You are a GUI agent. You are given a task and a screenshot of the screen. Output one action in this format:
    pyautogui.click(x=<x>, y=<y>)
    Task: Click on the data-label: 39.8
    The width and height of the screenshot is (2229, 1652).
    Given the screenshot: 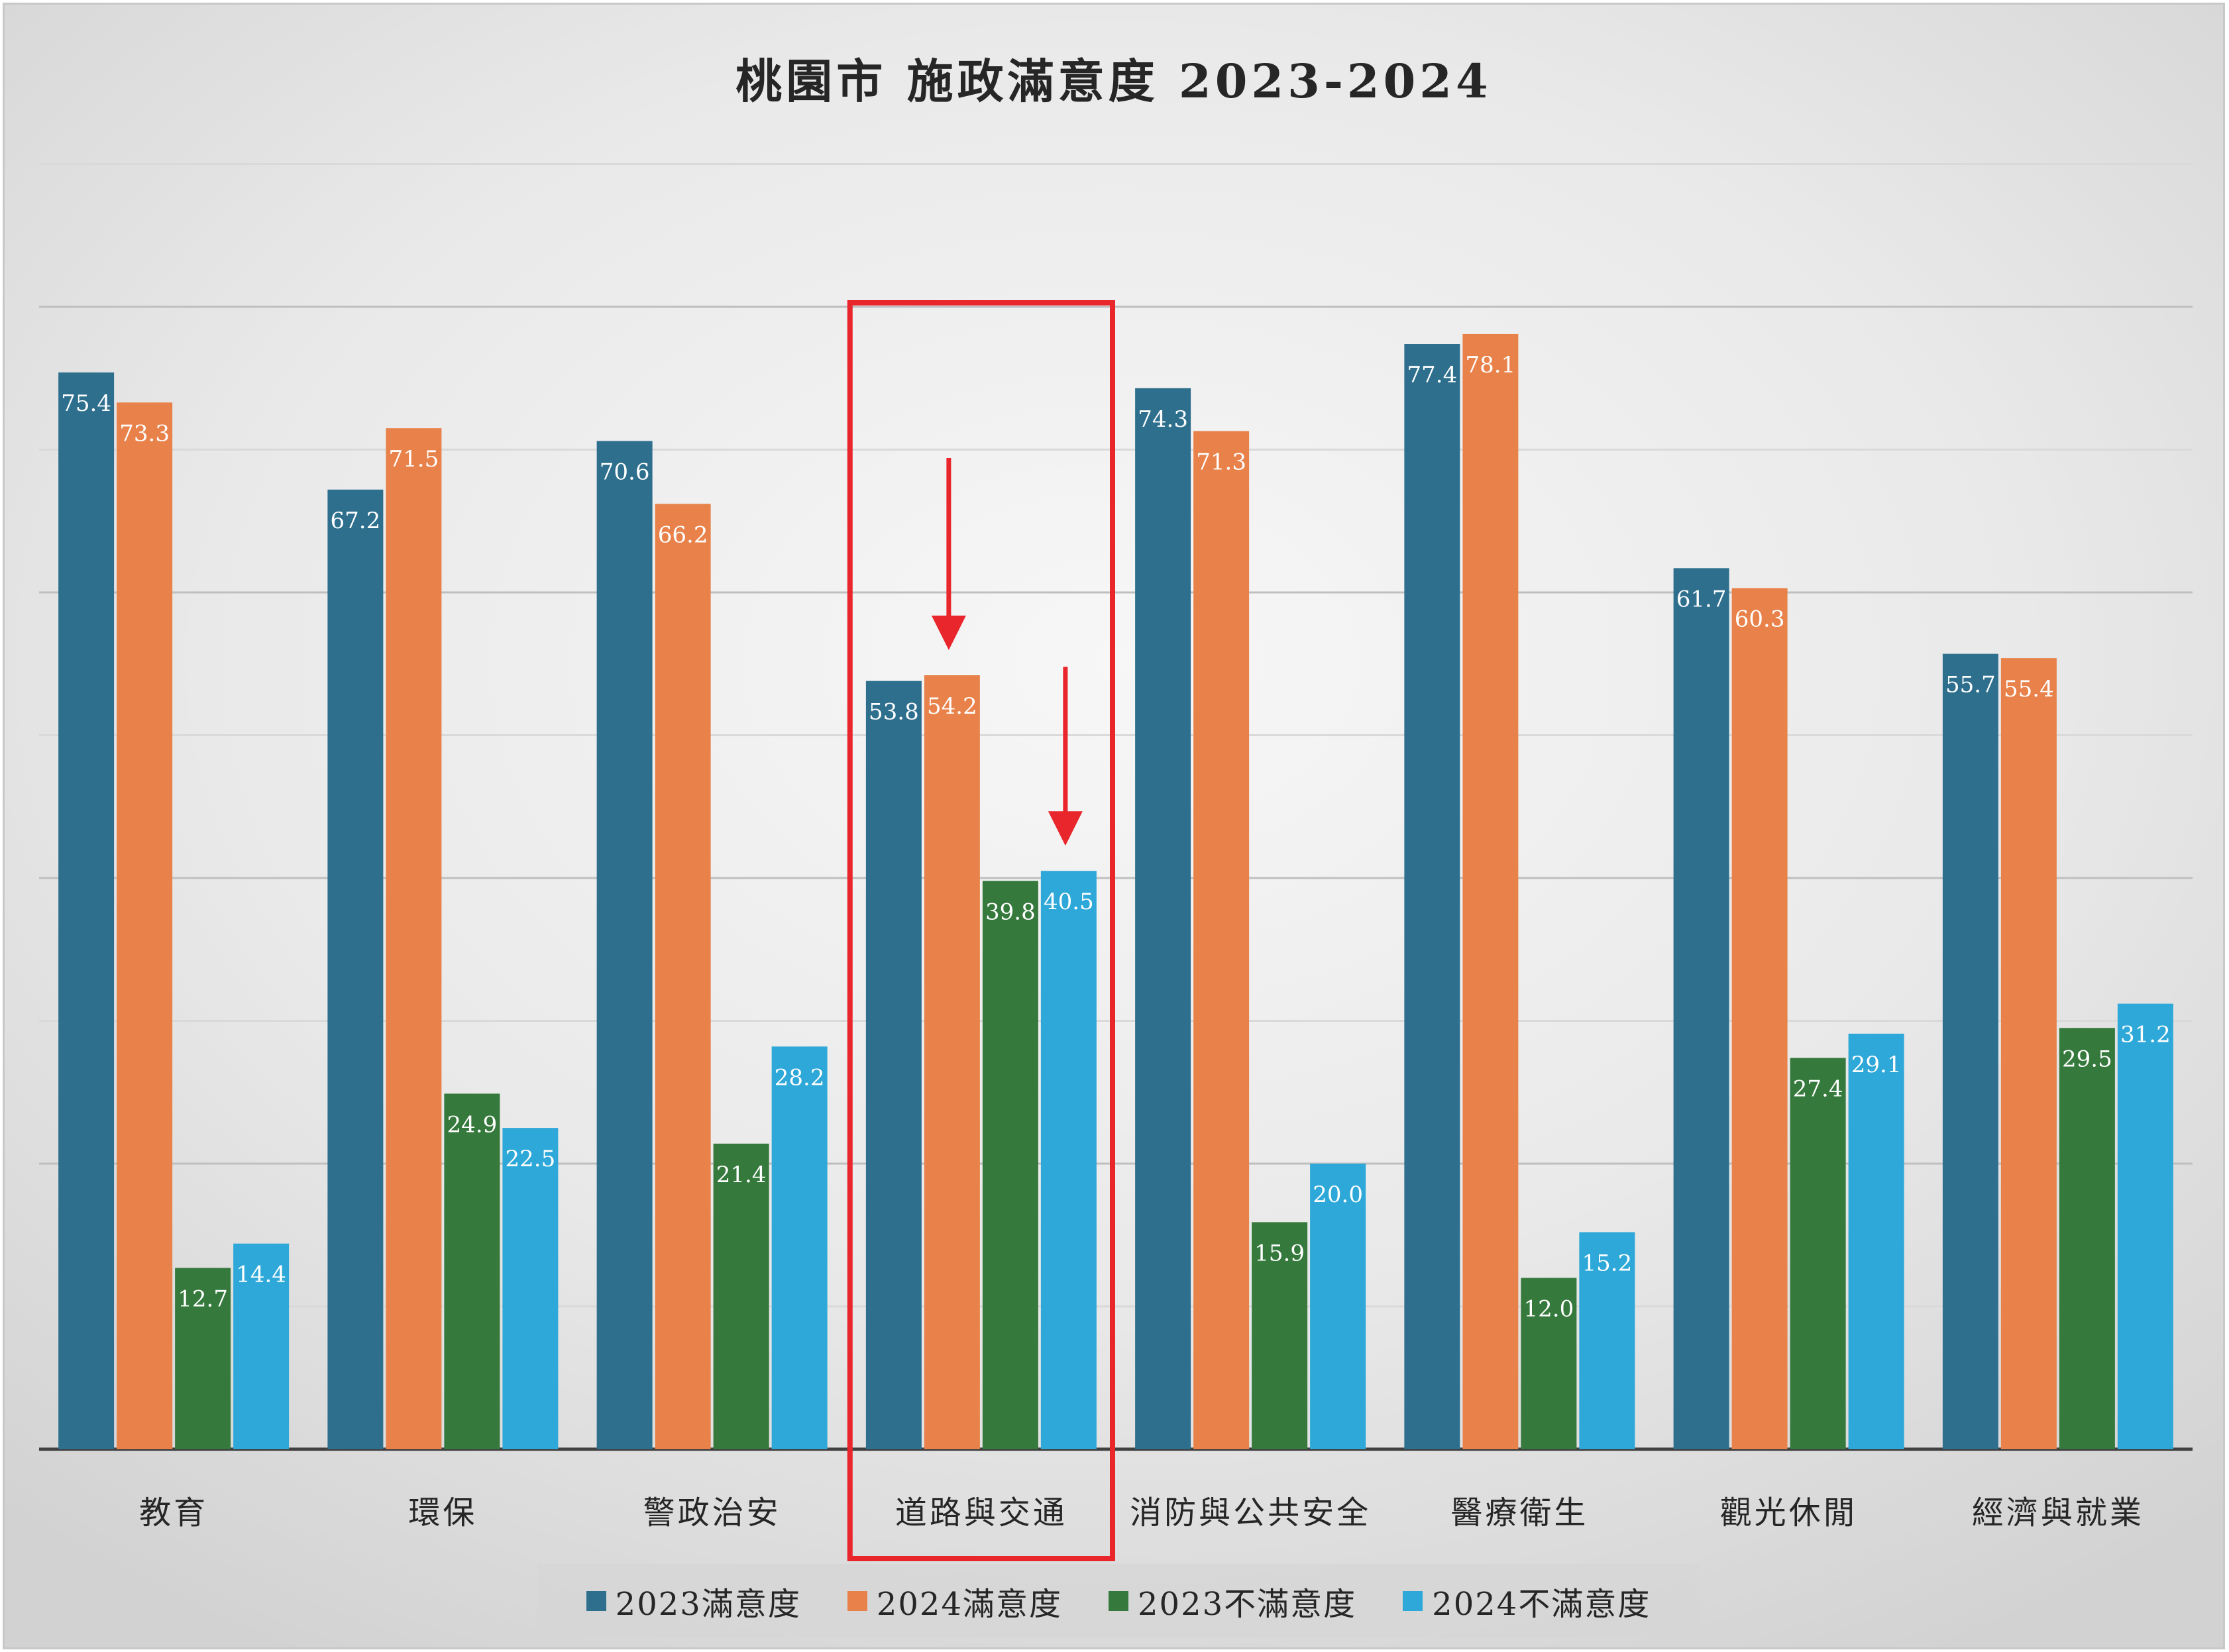 What is the action you would take?
    pyautogui.click(x=1010, y=912)
    